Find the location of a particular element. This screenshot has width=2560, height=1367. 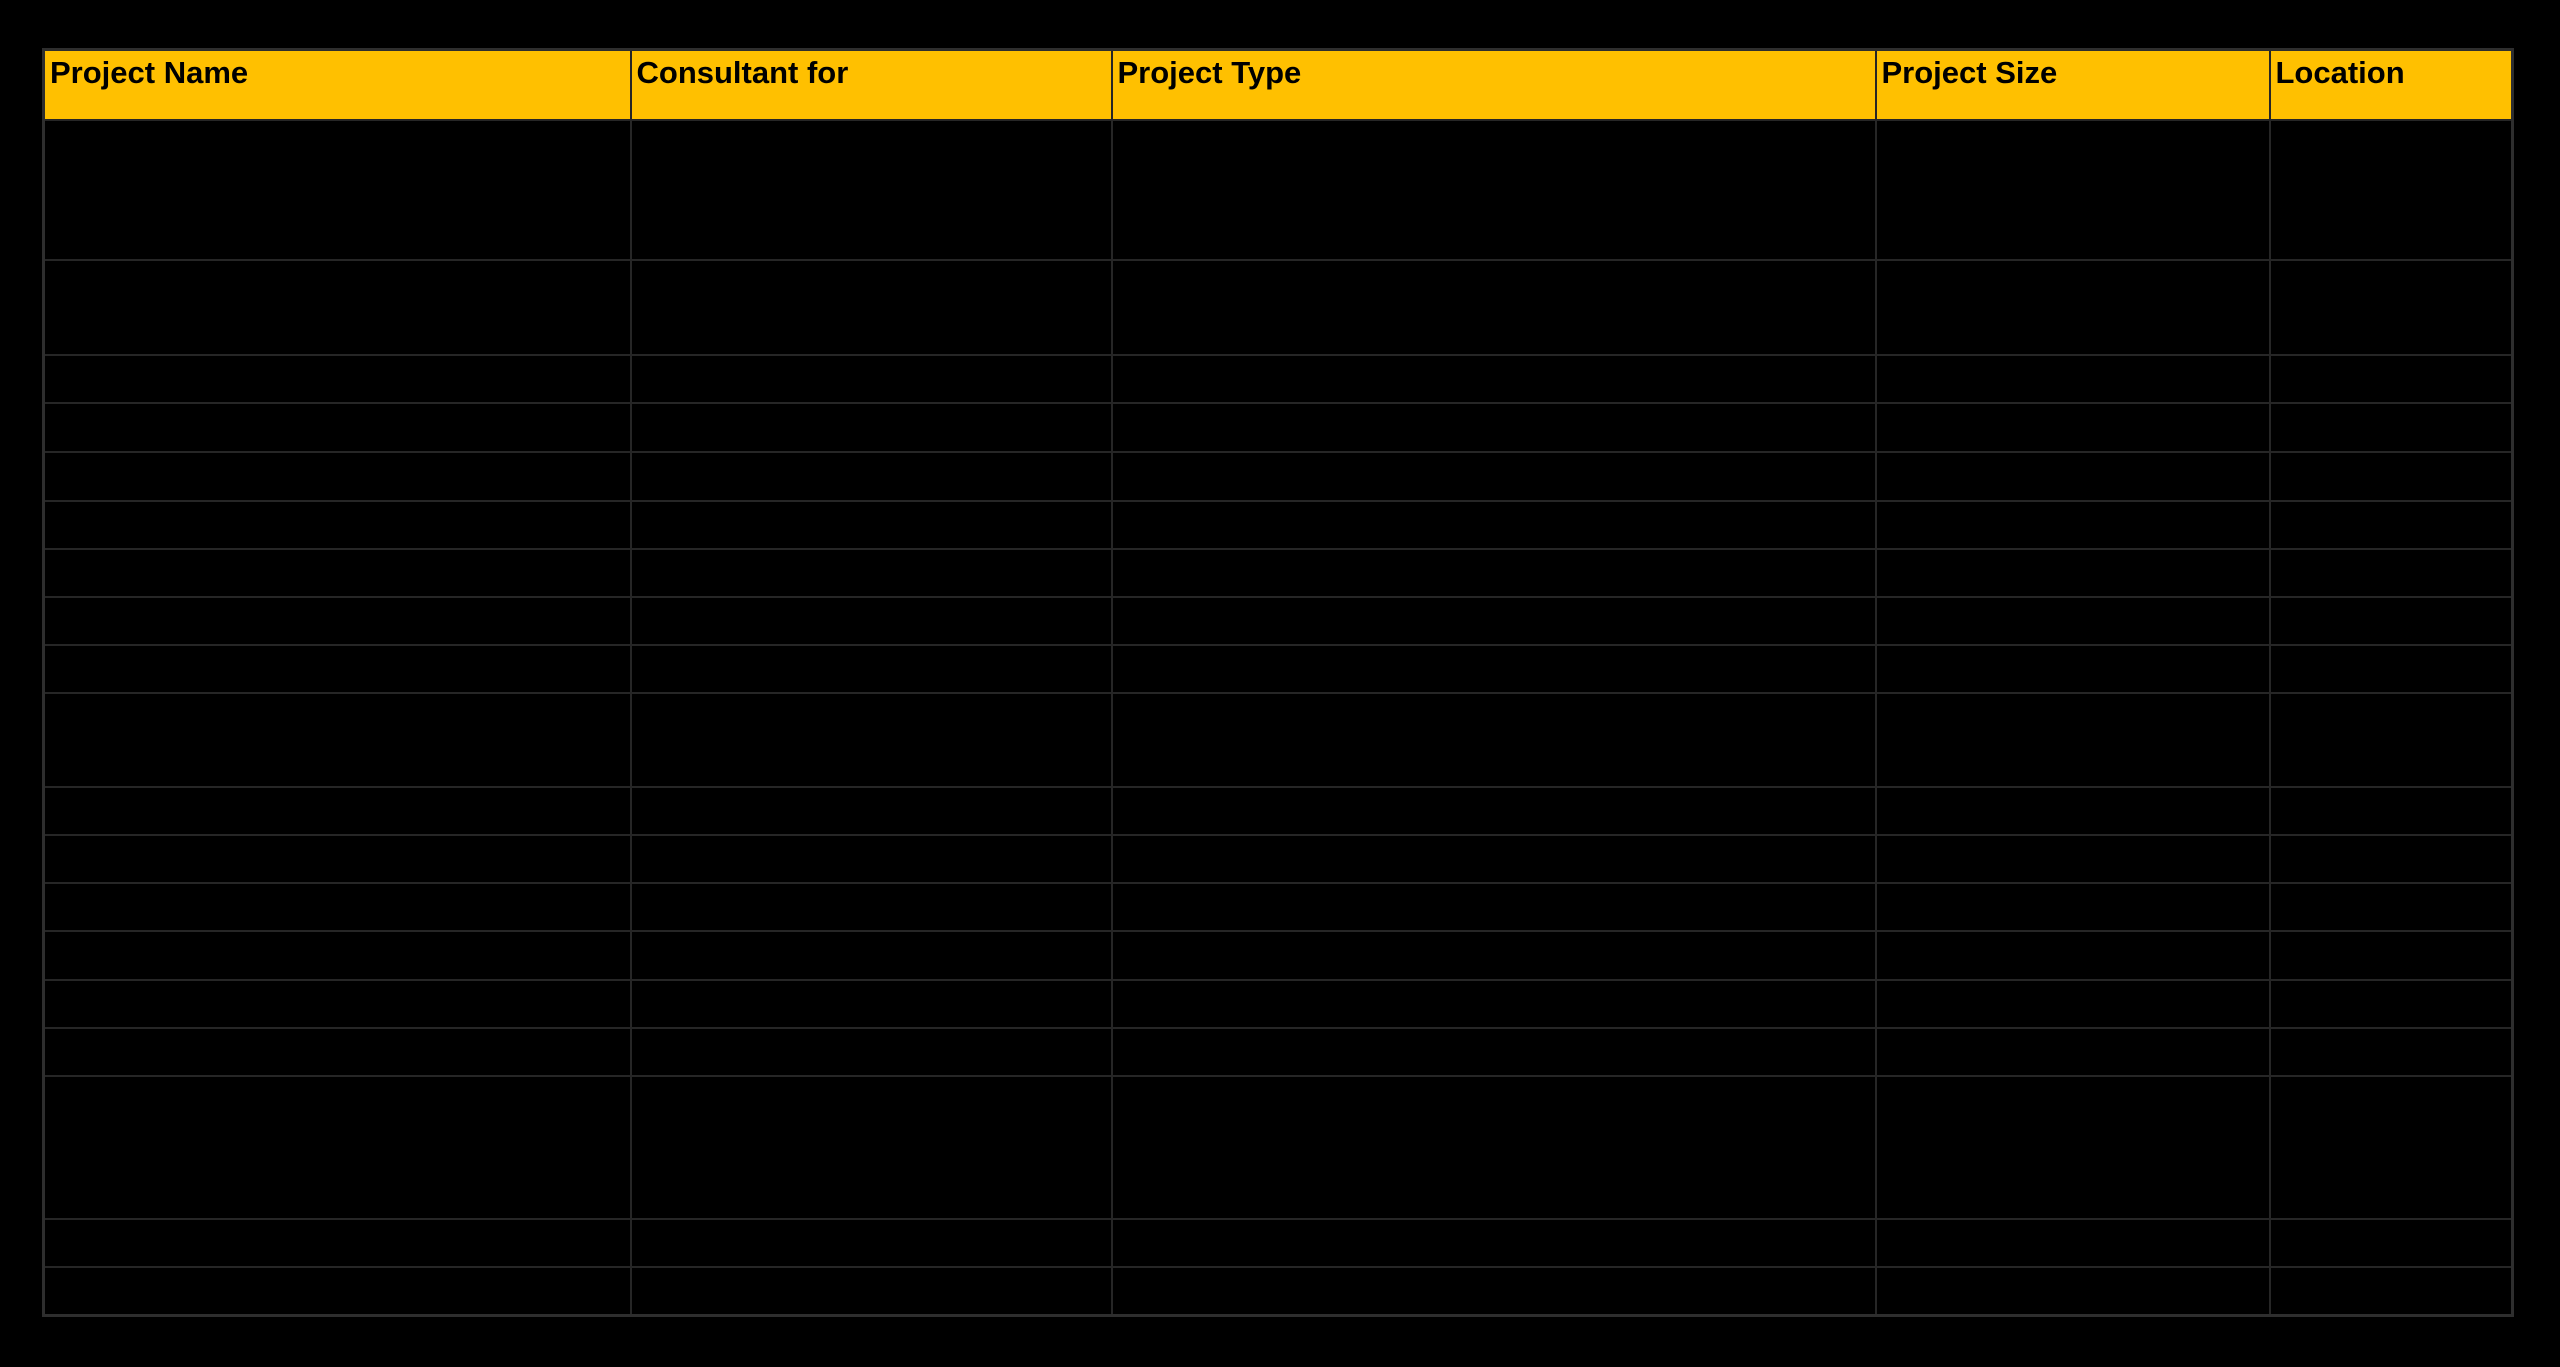

column-header-location: Location is located at coordinates (2391, 84).